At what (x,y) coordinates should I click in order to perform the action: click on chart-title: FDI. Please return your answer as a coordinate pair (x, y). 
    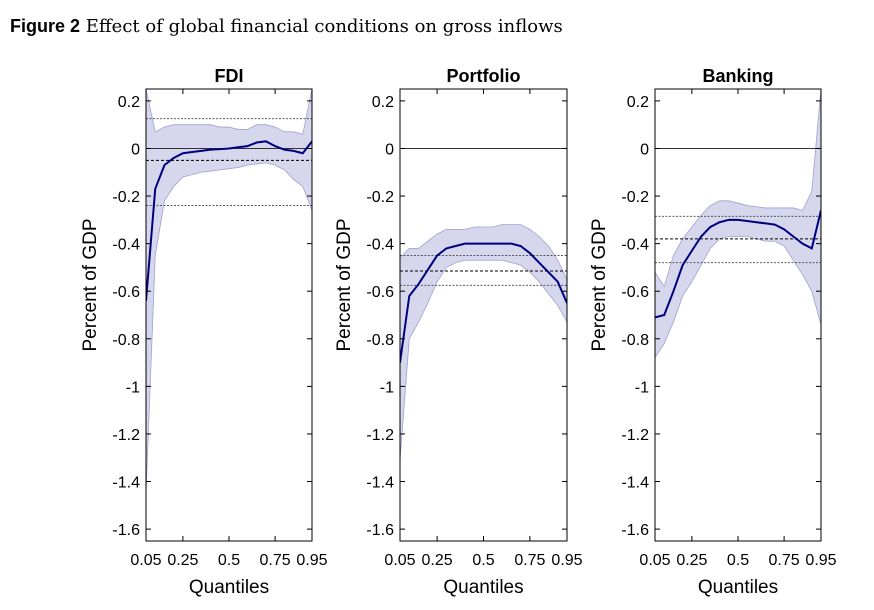
    Looking at the image, I should click on (229, 76).